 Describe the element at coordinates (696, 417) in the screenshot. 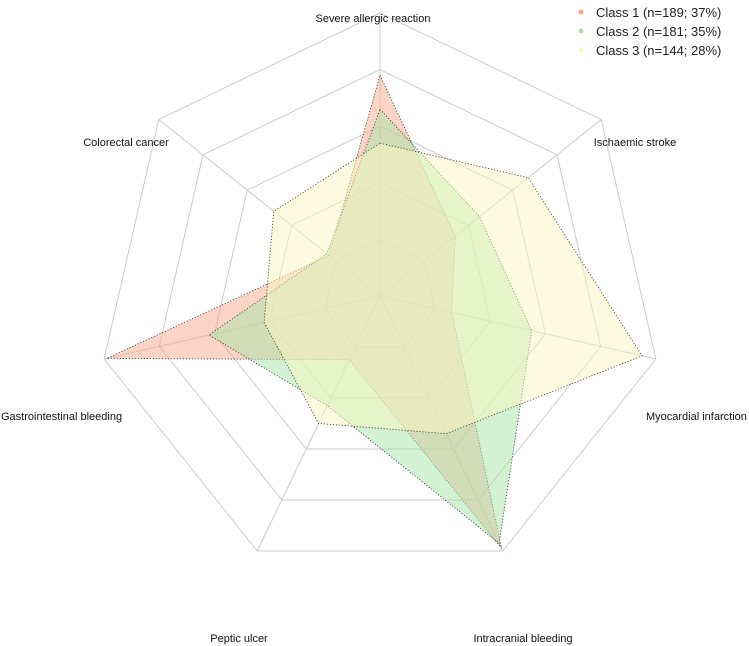

I see `axis-label-myocardial-infarction: Myocardial infarction` at that location.